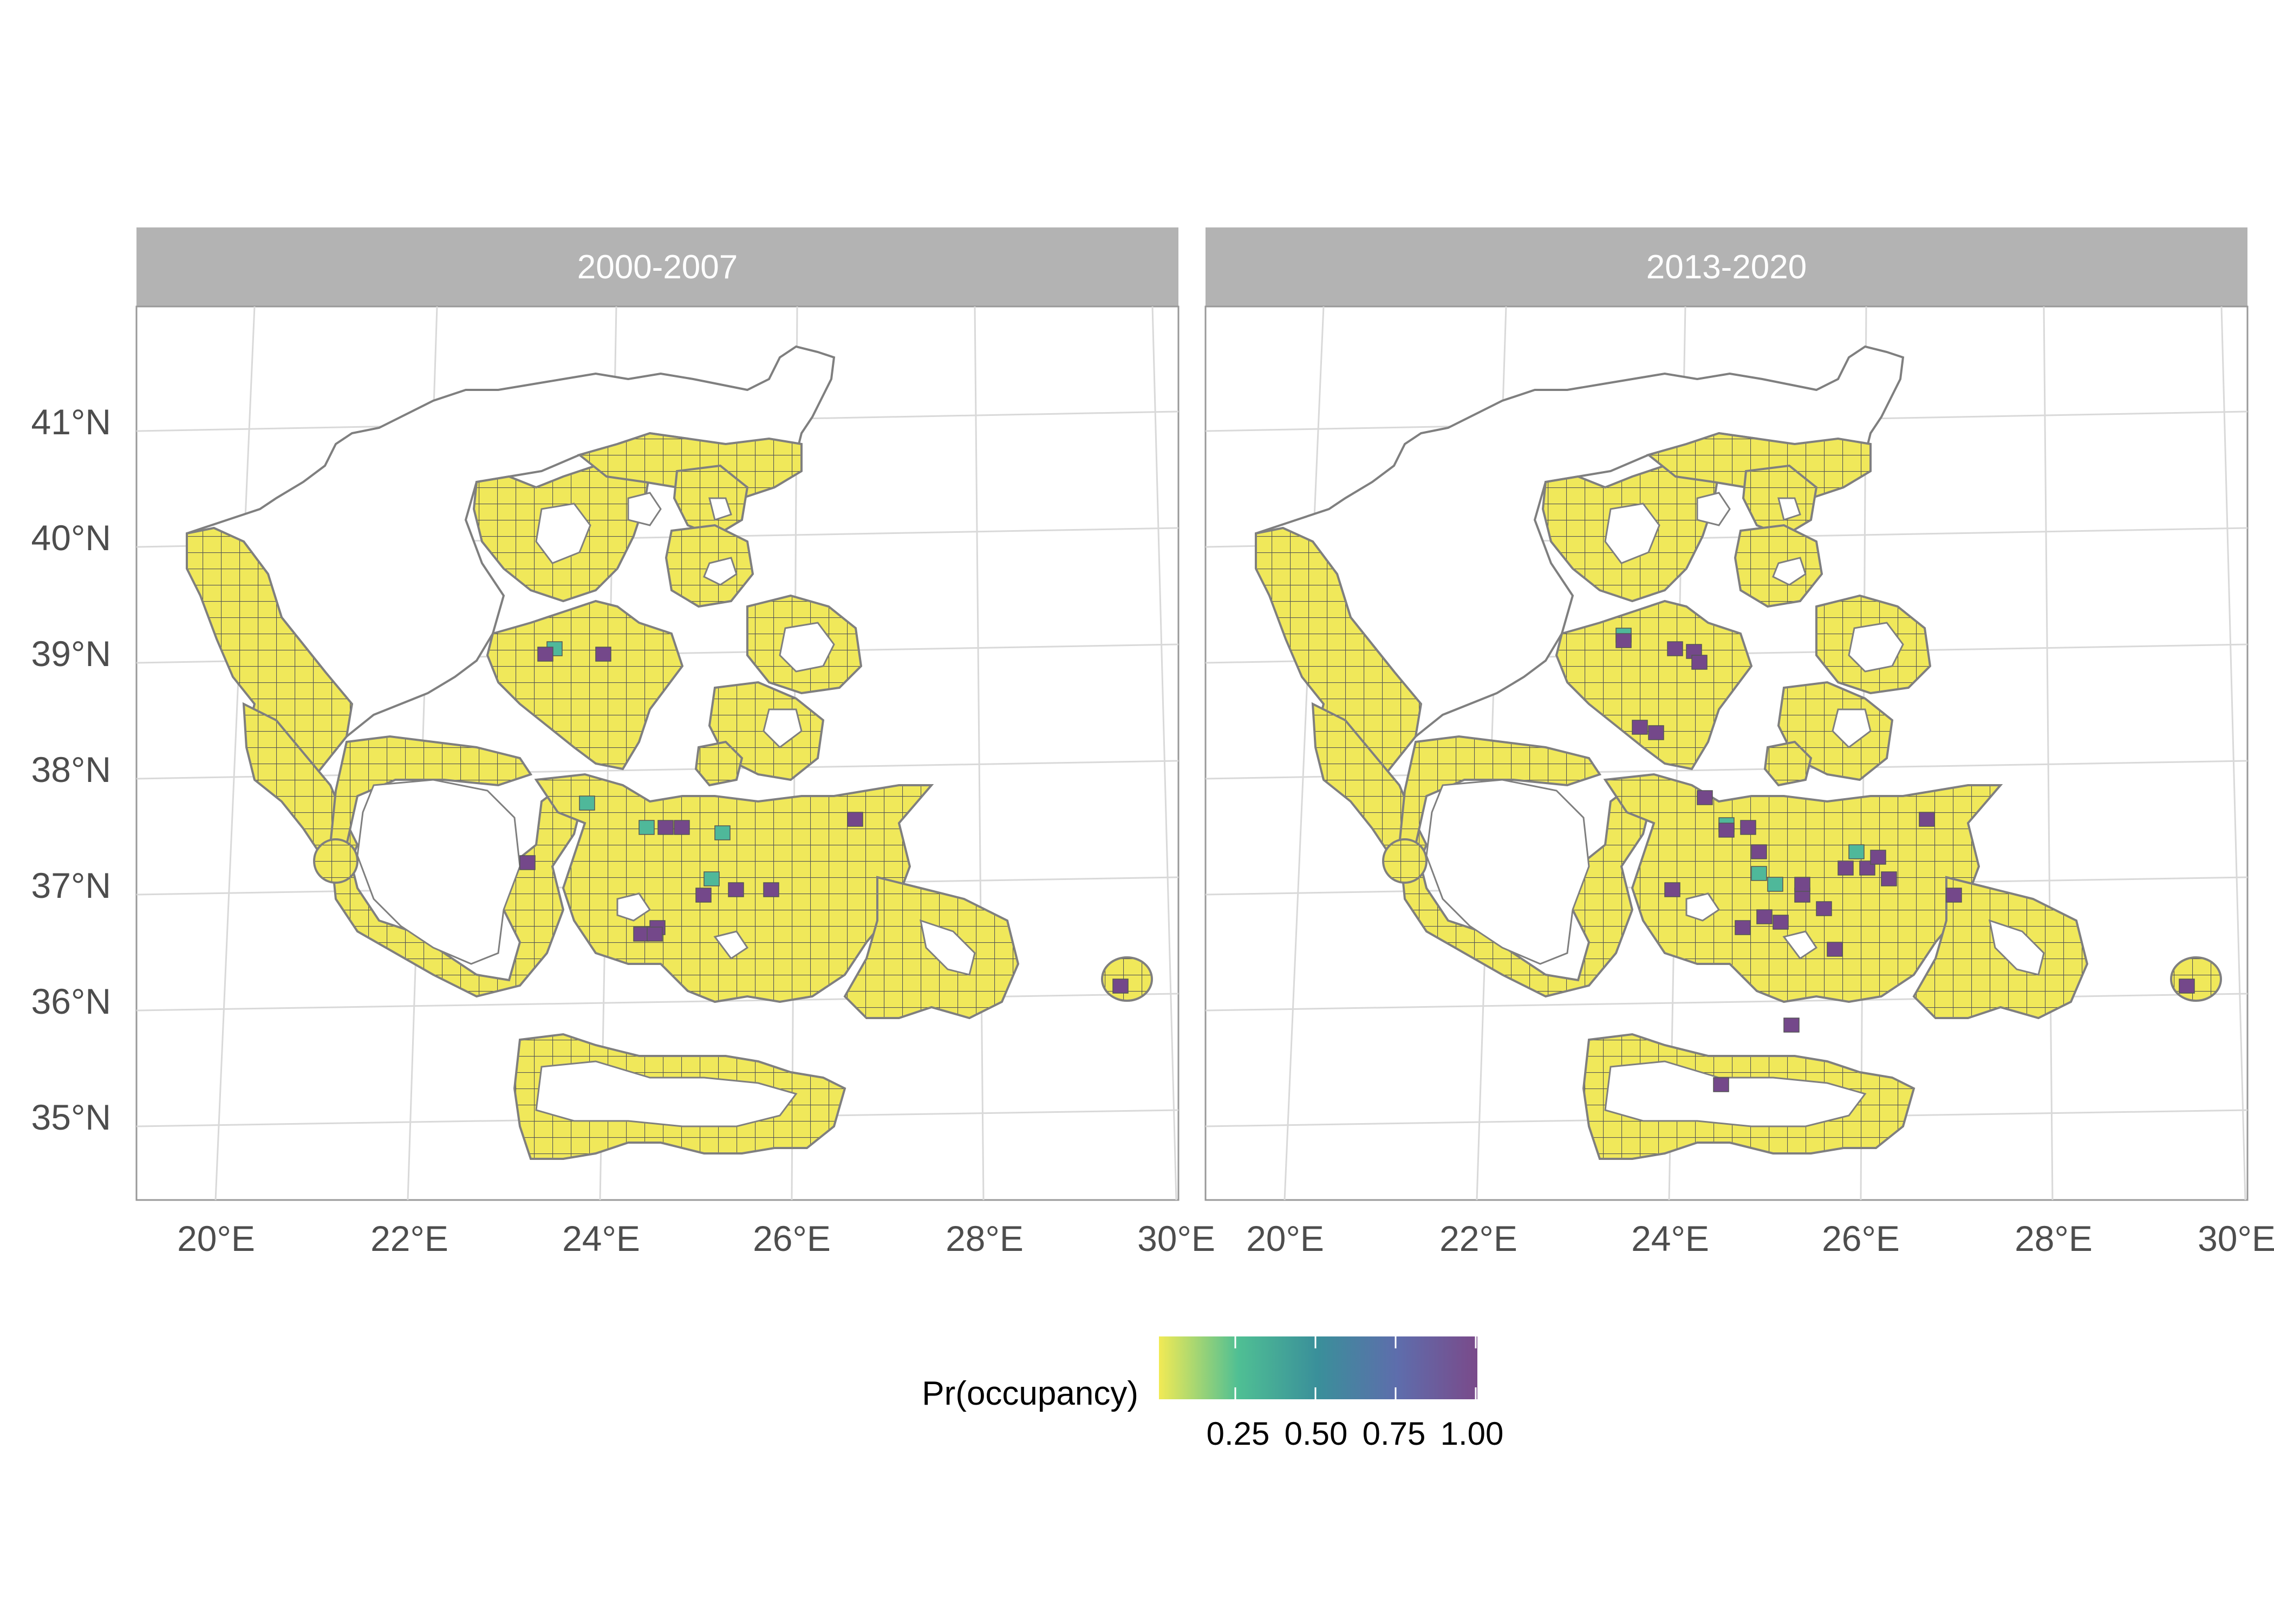 The height and width of the screenshot is (1624, 2274). Describe the element at coordinates (71, 422) in the screenshot. I see `y-tick-label: 41°N` at that location.